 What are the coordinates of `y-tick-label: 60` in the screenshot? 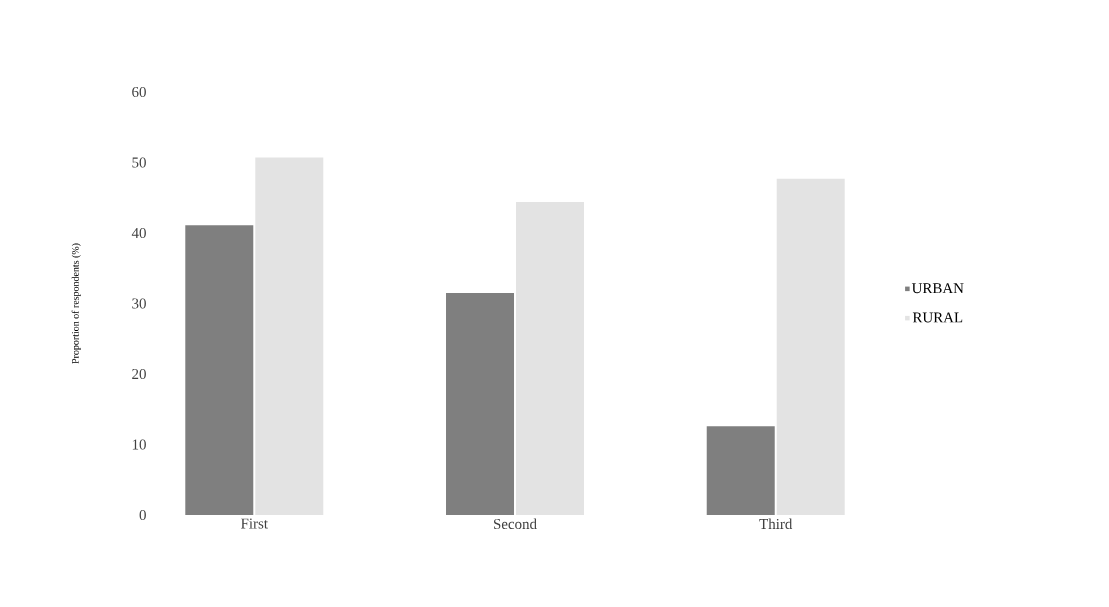 It's located at (139, 92).